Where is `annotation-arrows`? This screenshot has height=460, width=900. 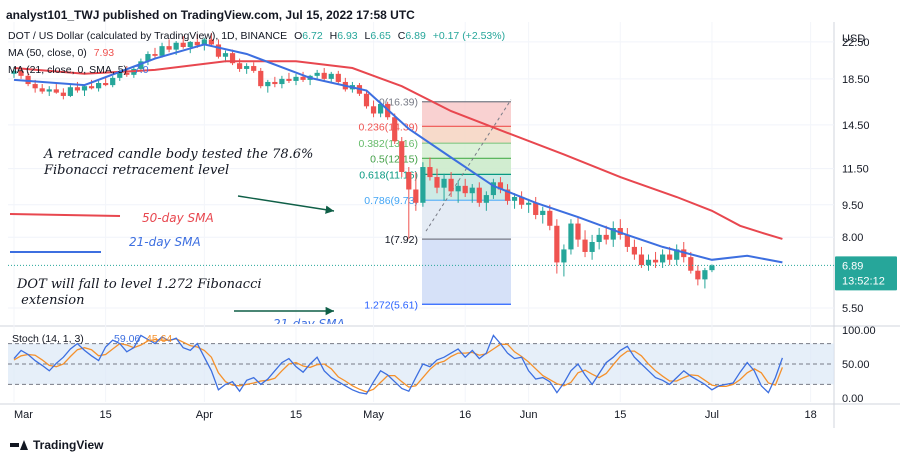 annotation-arrows is located at coordinates (284, 255).